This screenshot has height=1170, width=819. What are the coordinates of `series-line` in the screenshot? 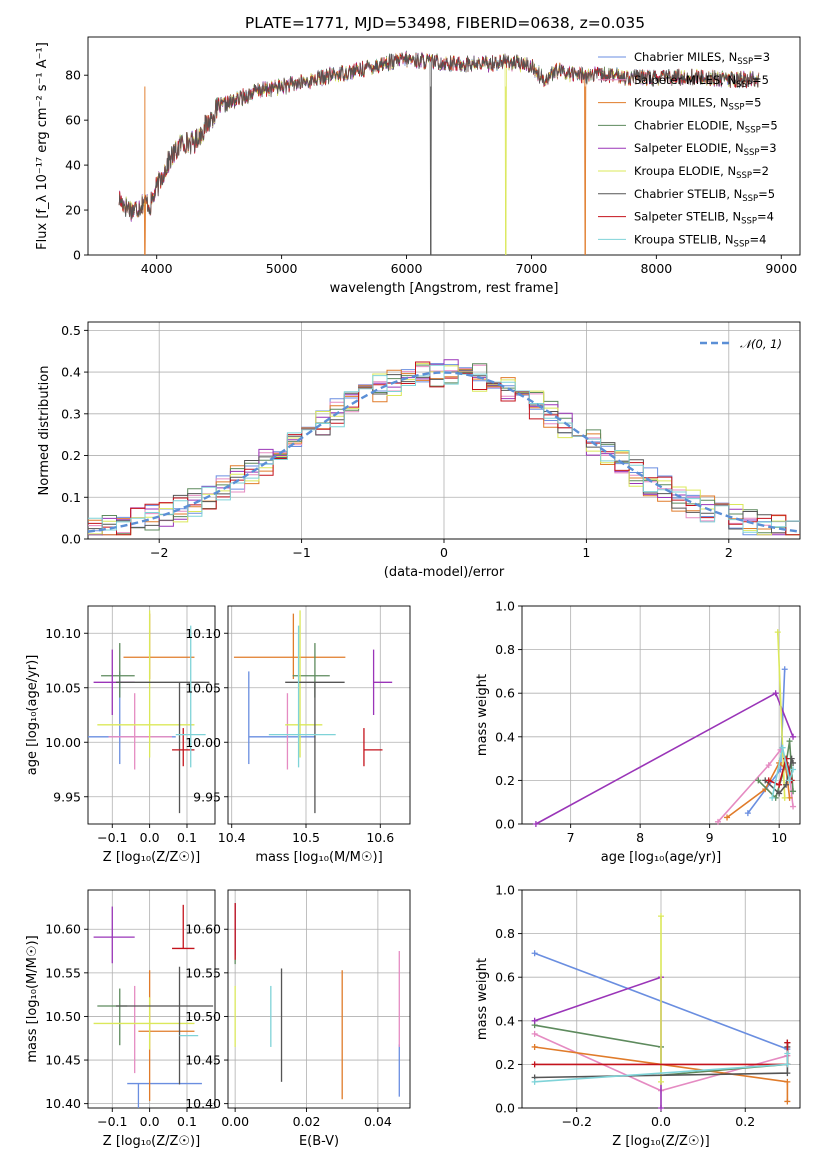 It's located at (782, 772).